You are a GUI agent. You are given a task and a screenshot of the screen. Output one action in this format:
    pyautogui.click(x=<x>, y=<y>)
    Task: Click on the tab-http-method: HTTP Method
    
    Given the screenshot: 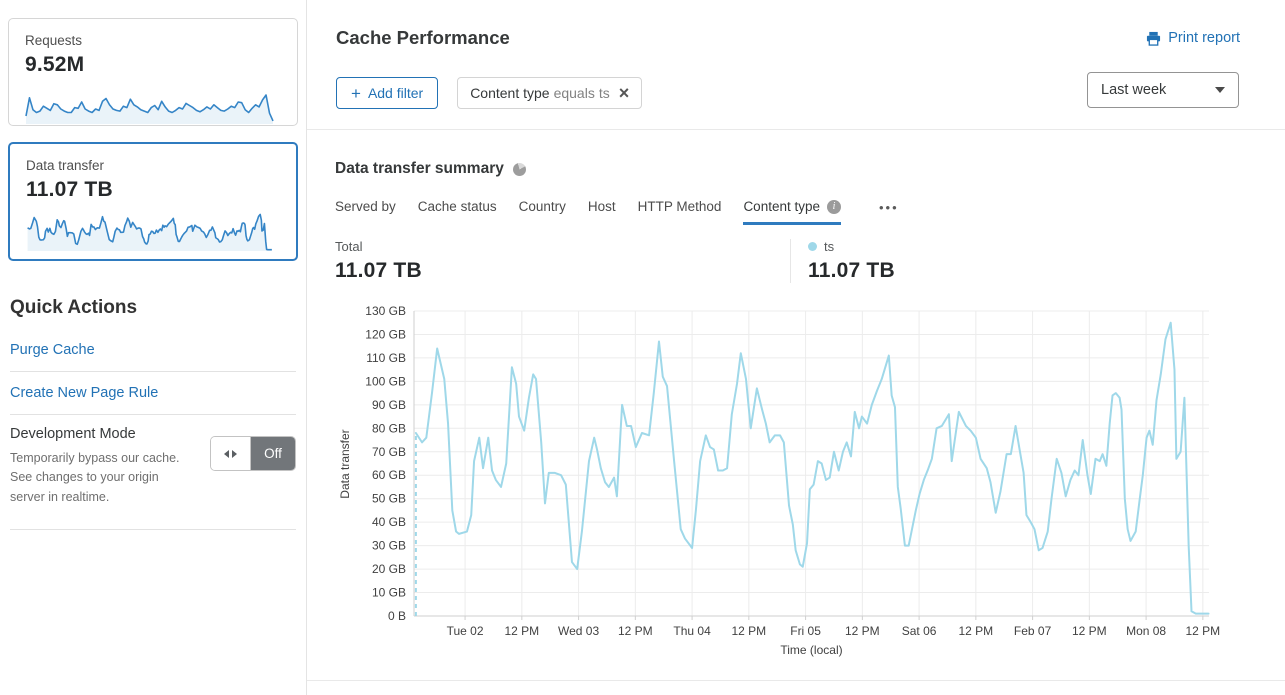 What is the action you would take?
    pyautogui.click(x=679, y=206)
    